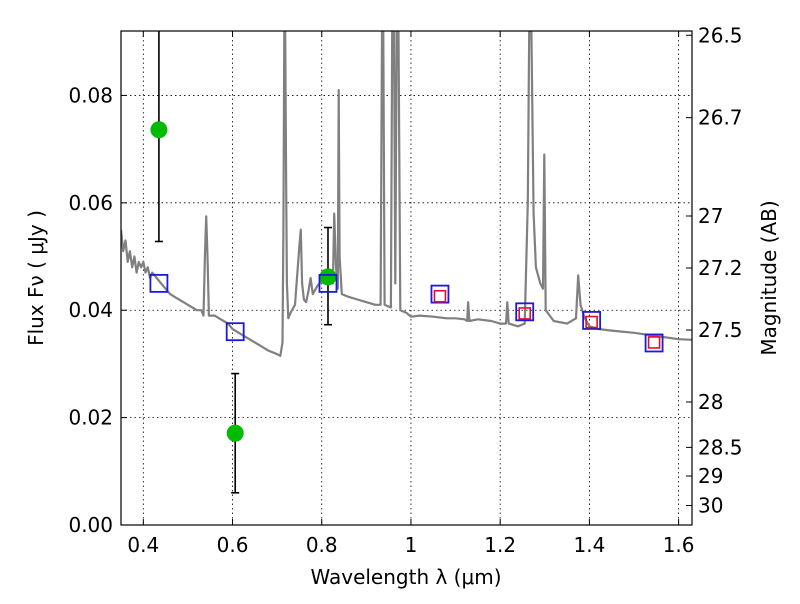 The width and height of the screenshot is (800, 604). I want to click on x-tick-label: 0.8, so click(322, 545).